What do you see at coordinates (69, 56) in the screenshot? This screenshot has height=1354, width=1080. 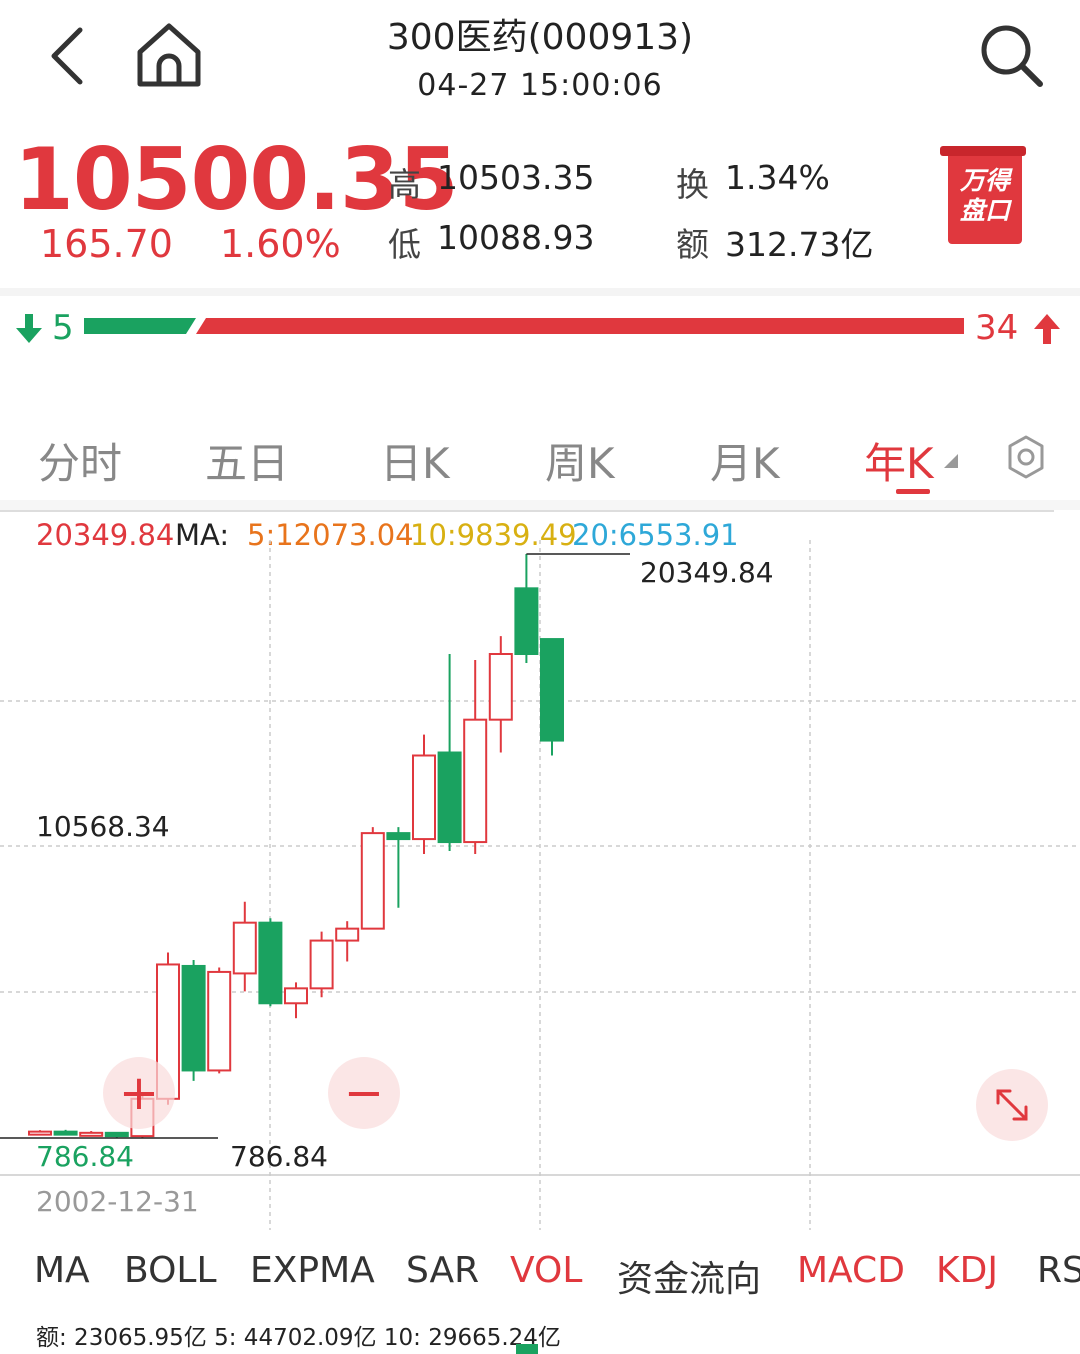 I see `chevron-left-icon` at bounding box center [69, 56].